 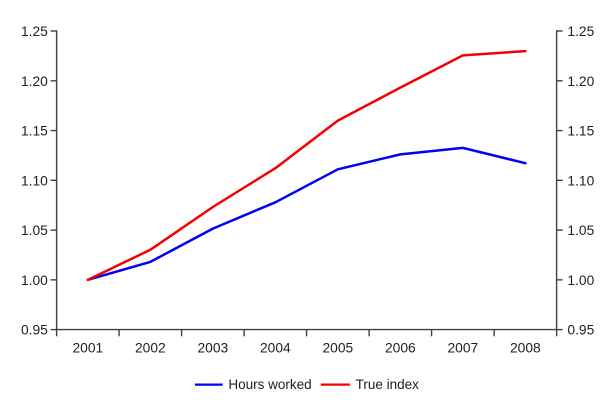 What do you see at coordinates (400, 347) in the screenshot?
I see `svg-text: 2006` at bounding box center [400, 347].